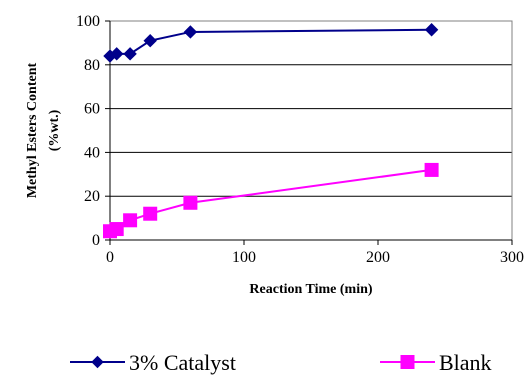 This screenshot has height=387, width=530. What do you see at coordinates (92, 109) in the screenshot?
I see `y-tick-label: 60` at bounding box center [92, 109].